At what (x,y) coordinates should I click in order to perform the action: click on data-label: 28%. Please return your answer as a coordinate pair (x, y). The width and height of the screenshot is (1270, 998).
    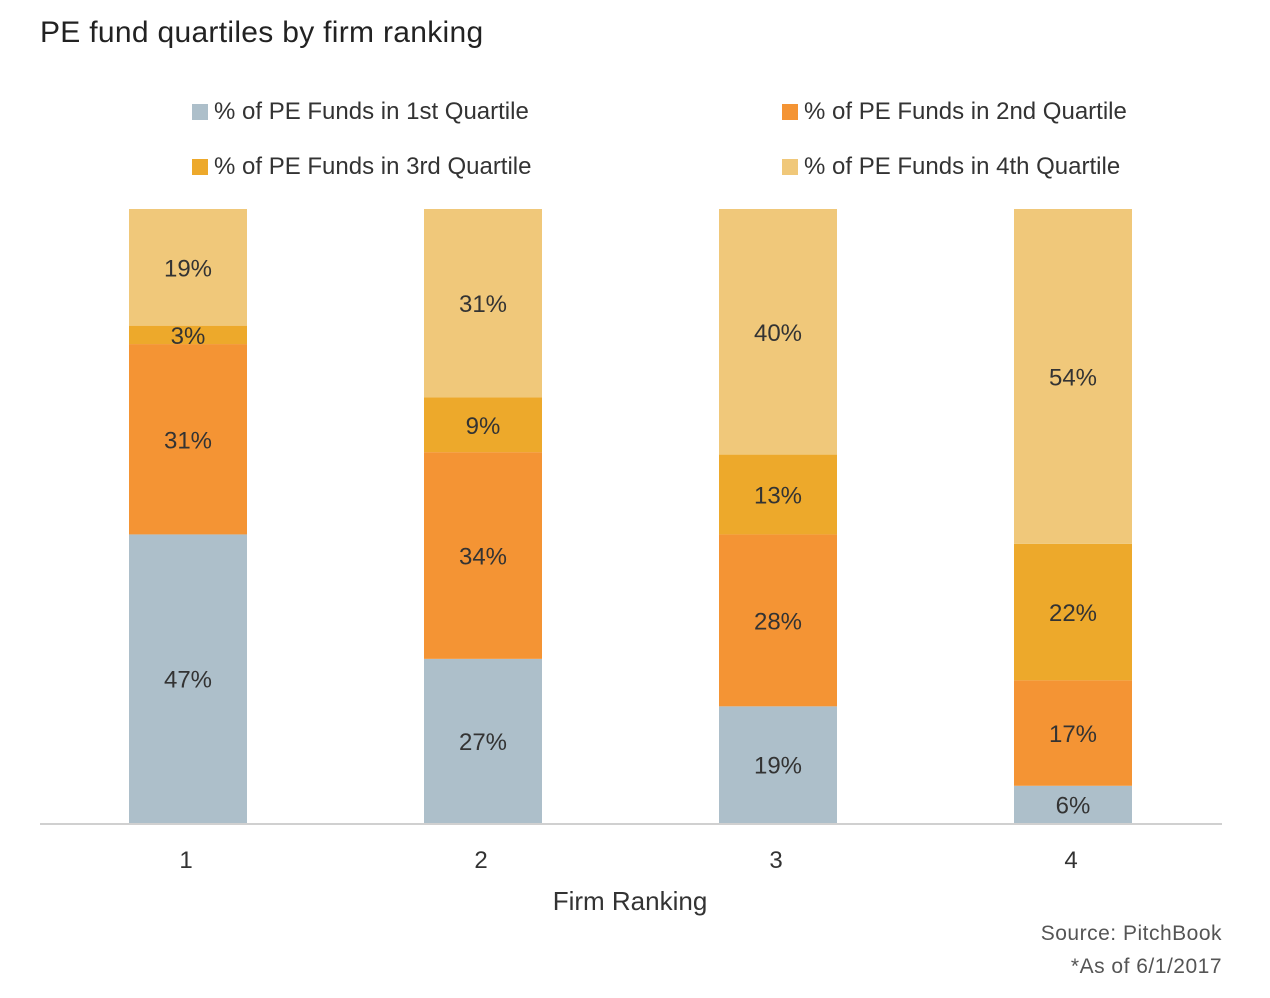
    Looking at the image, I should click on (778, 621).